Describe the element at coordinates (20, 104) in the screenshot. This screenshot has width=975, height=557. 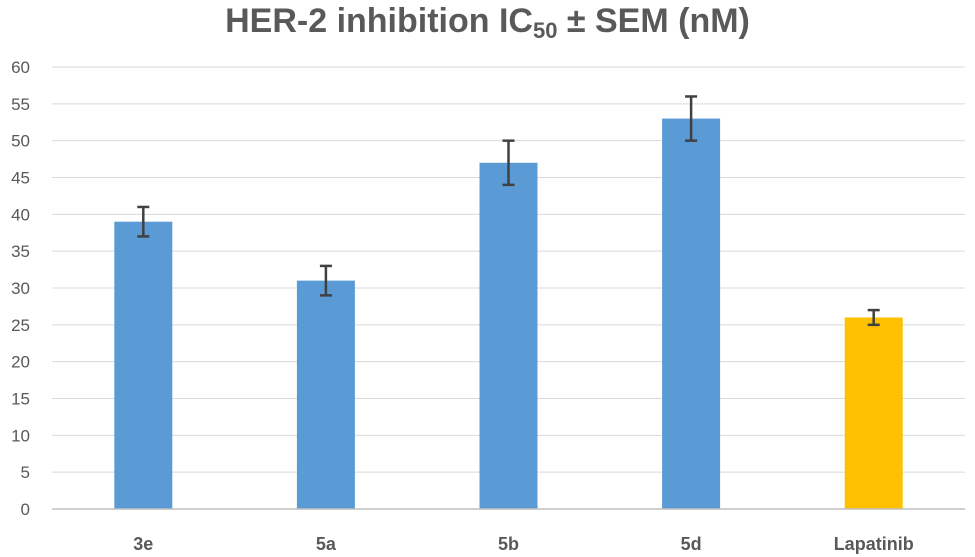
I see `y-tick-label: 55` at that location.